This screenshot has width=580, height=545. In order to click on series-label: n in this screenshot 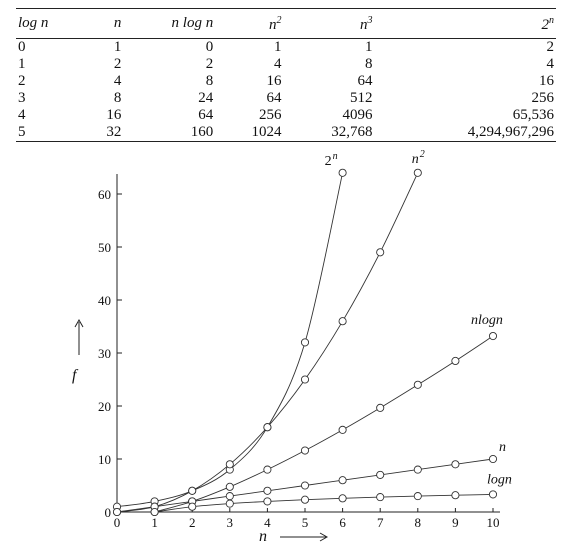, I will do `click(502, 447)`.